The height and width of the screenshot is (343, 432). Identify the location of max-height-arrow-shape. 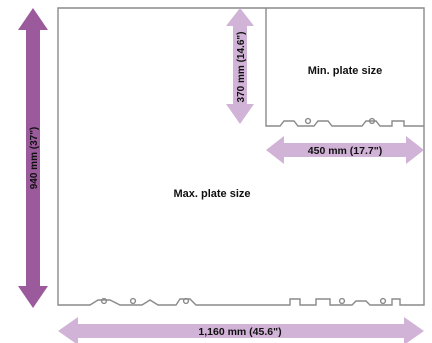
(33, 158).